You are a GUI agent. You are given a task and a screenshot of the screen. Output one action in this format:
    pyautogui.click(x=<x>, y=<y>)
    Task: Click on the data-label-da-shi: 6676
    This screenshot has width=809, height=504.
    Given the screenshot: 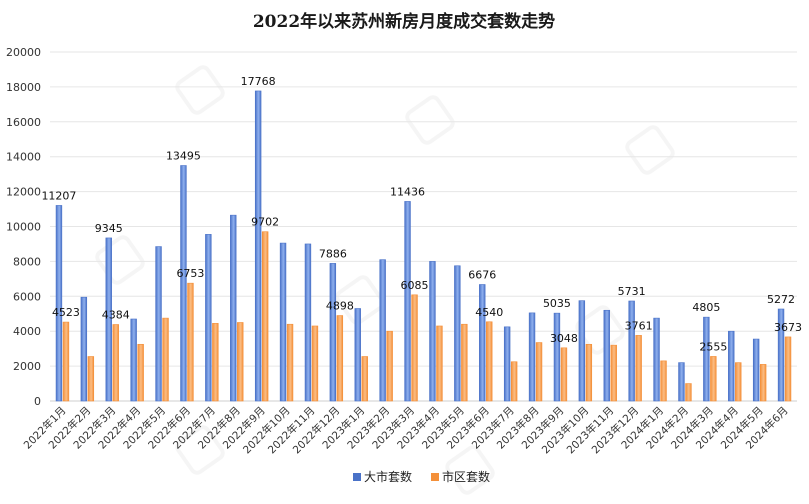 What is the action you would take?
    pyautogui.click(x=482, y=275)
    